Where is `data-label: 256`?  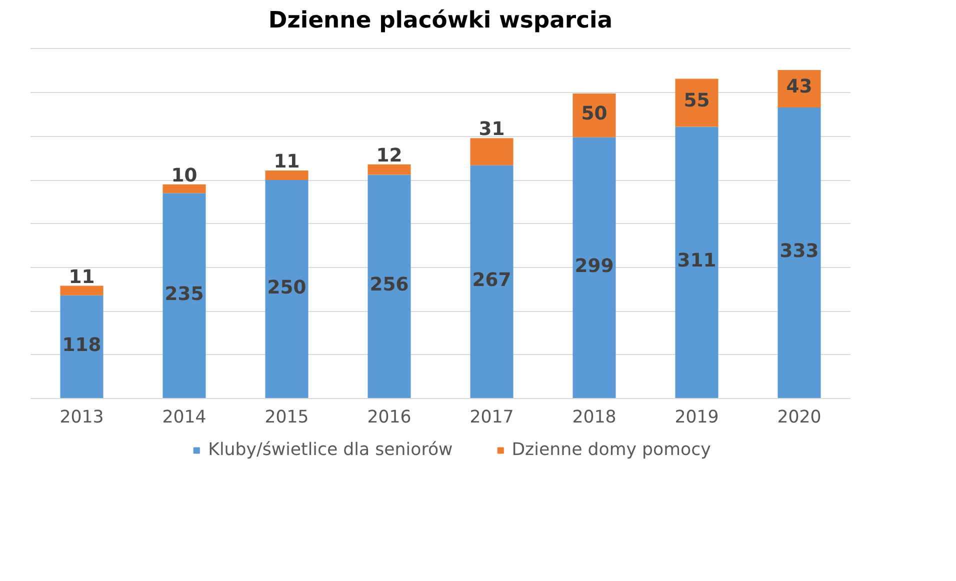
data-label: 256 is located at coordinates (389, 285).